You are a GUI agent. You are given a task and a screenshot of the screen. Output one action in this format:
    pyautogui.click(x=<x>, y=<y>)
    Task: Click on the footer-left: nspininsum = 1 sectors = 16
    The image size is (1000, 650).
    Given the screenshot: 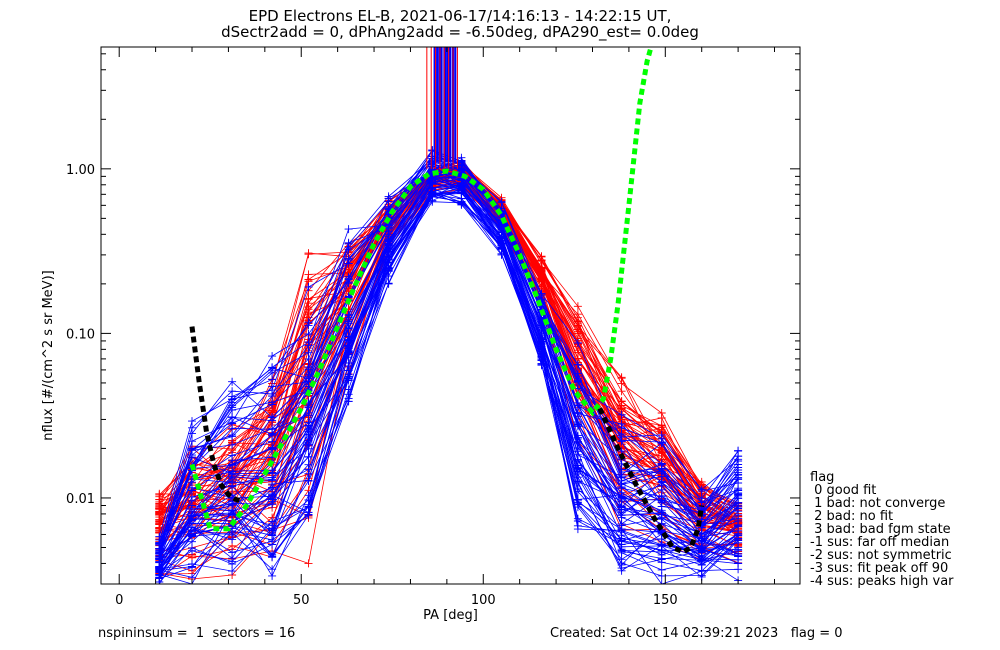 What is the action you would take?
    pyautogui.click(x=197, y=633)
    